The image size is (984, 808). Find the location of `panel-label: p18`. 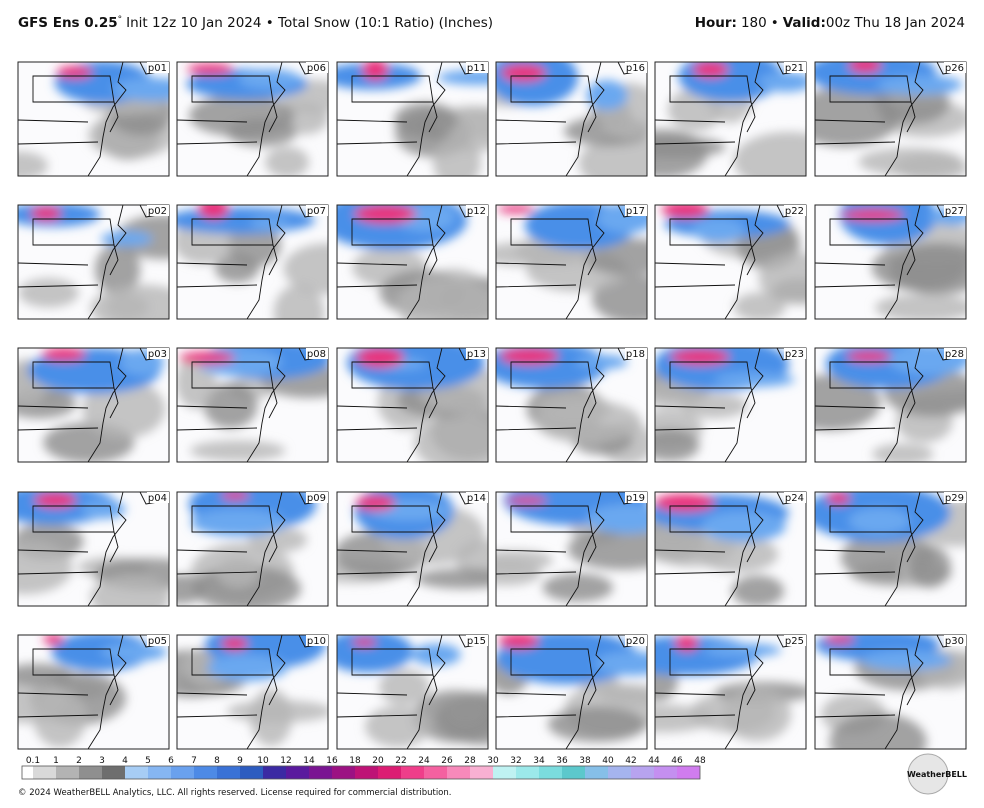

panel-label: p18 is located at coordinates (635, 354).